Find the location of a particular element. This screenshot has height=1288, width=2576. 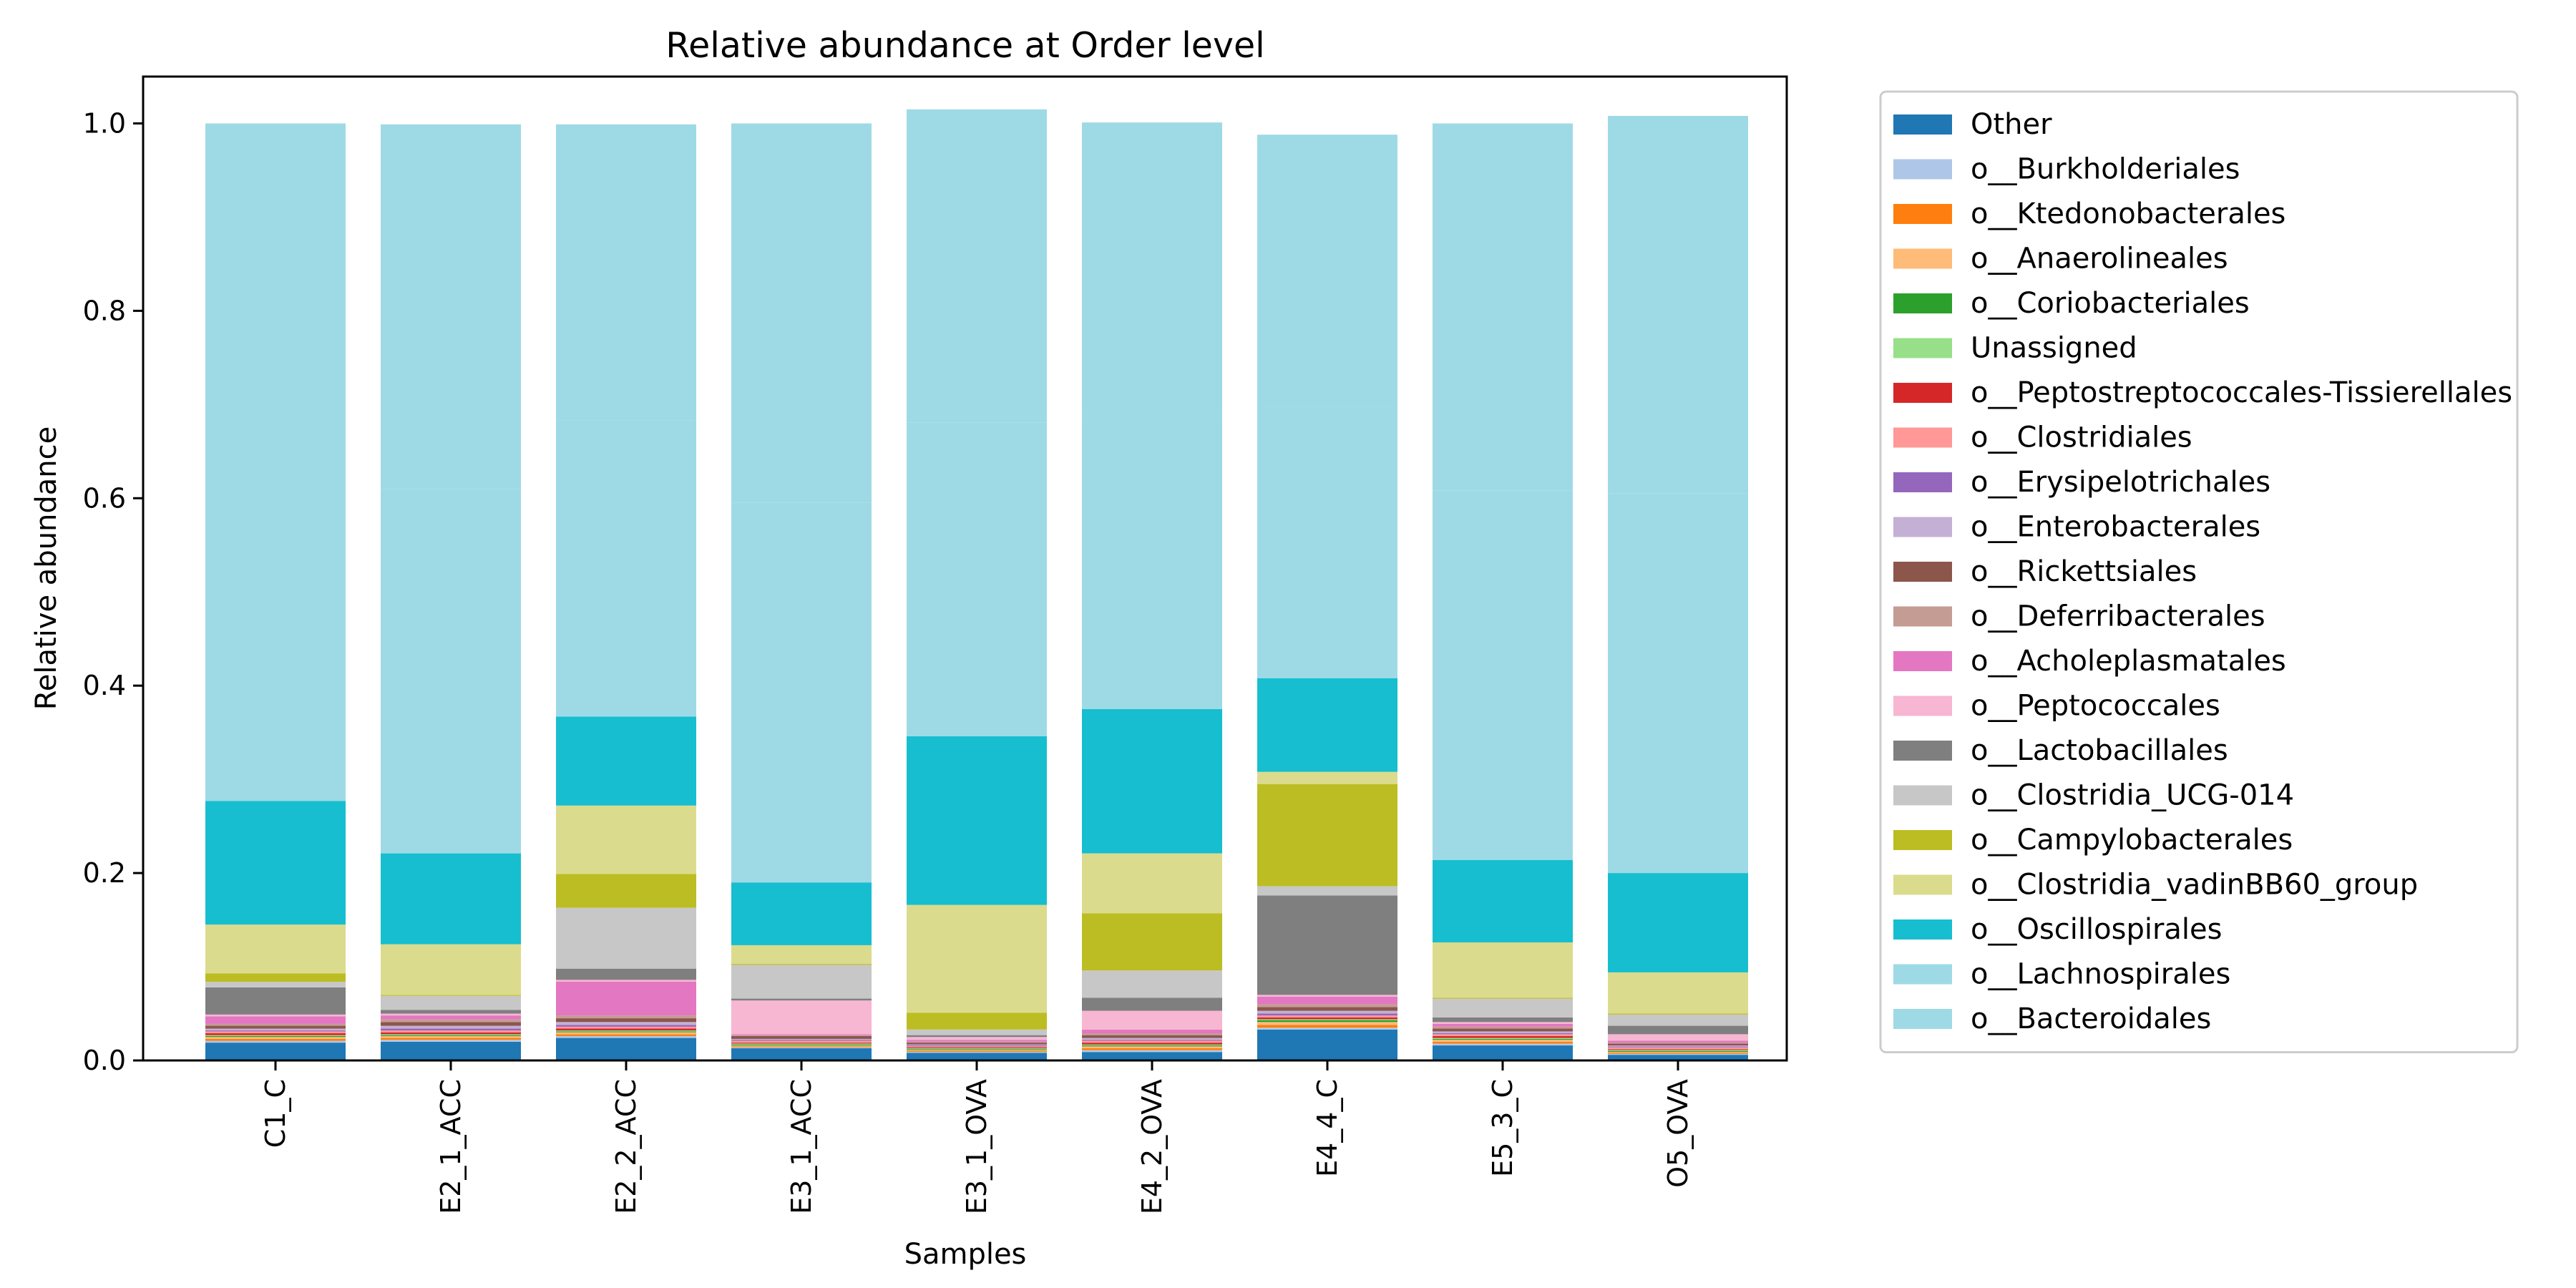

legend-label: o__Acholeplasmatales is located at coordinates (2128, 661).